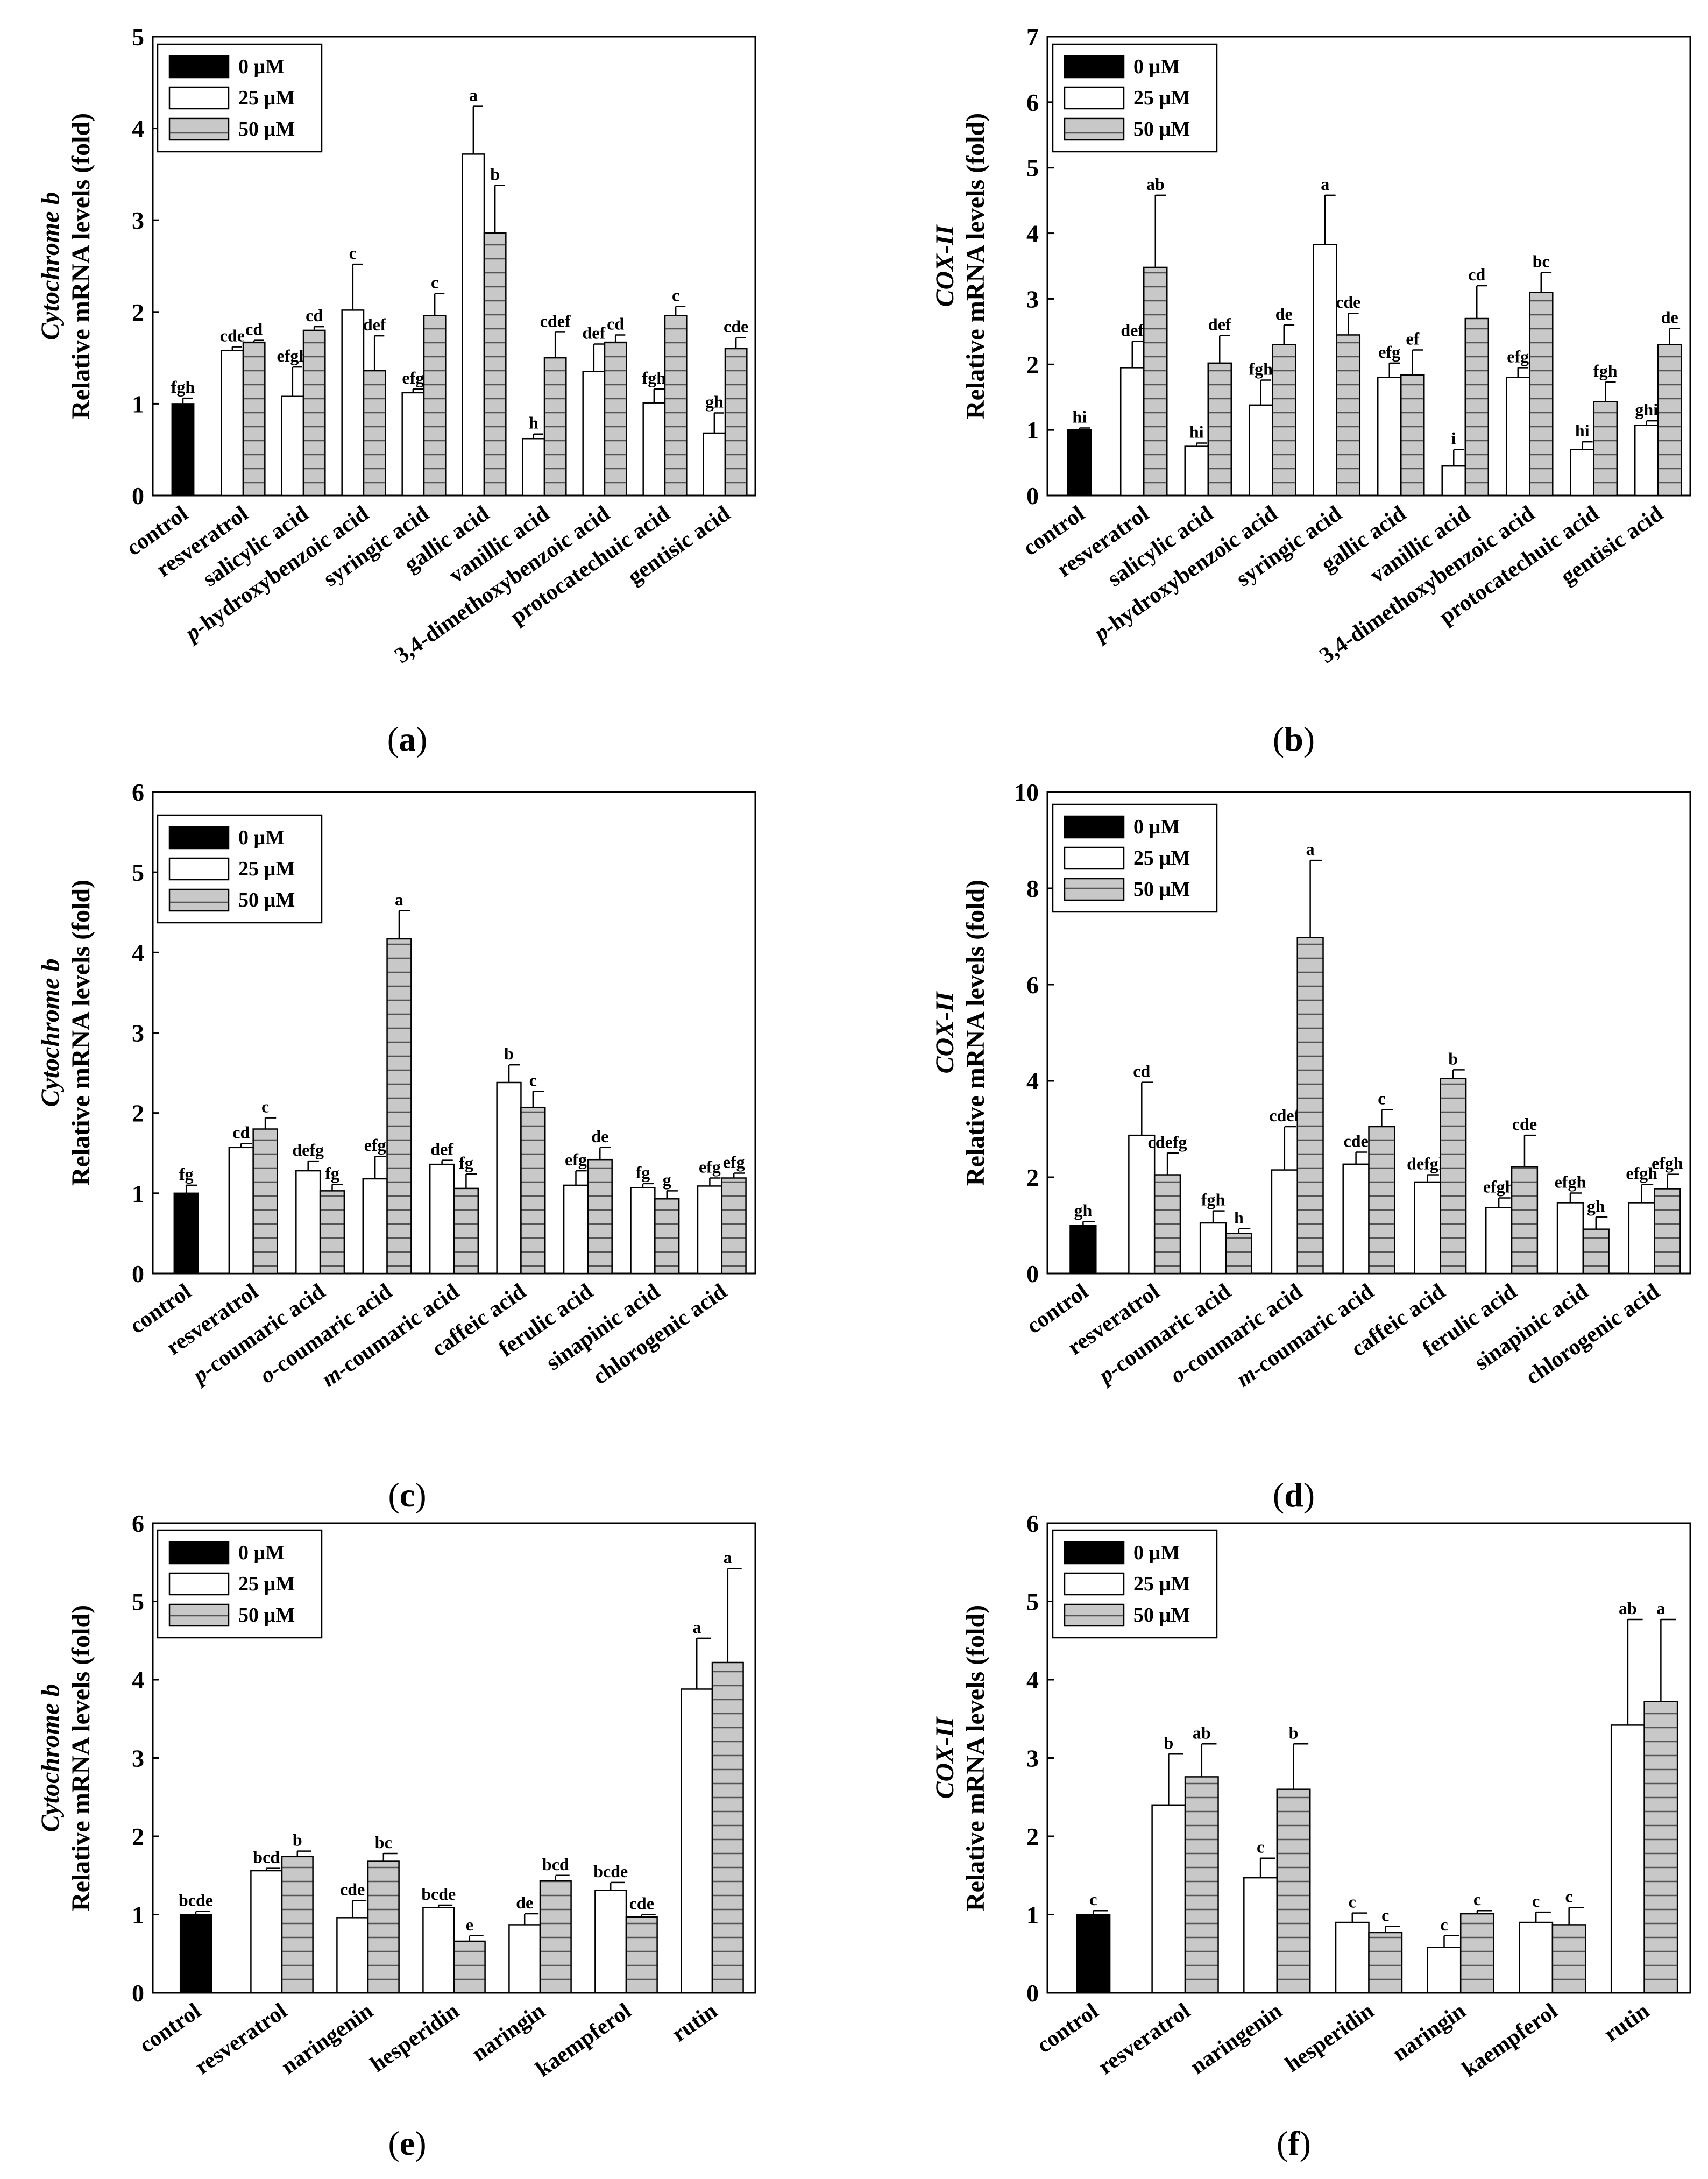  Describe the element at coordinates (643, 1172) in the screenshot. I see `significance-label: fg` at that location.